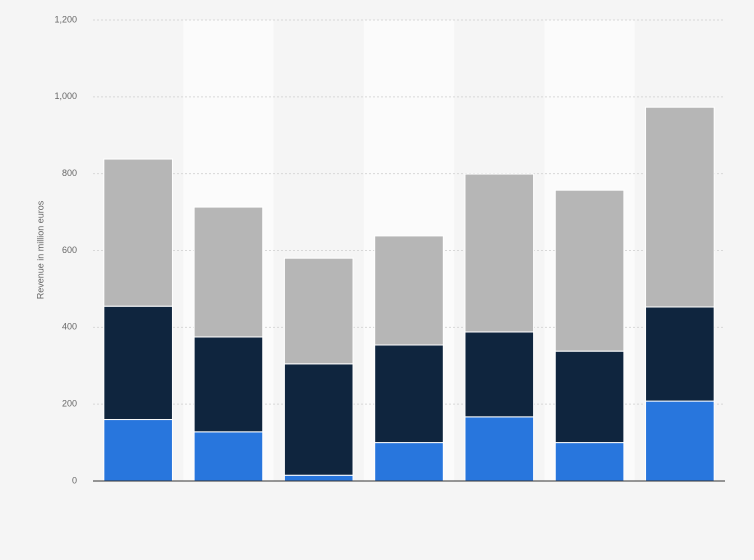 This screenshot has width=754, height=560. What do you see at coordinates (69, 404) in the screenshot?
I see `y-tick-label: 200` at bounding box center [69, 404].